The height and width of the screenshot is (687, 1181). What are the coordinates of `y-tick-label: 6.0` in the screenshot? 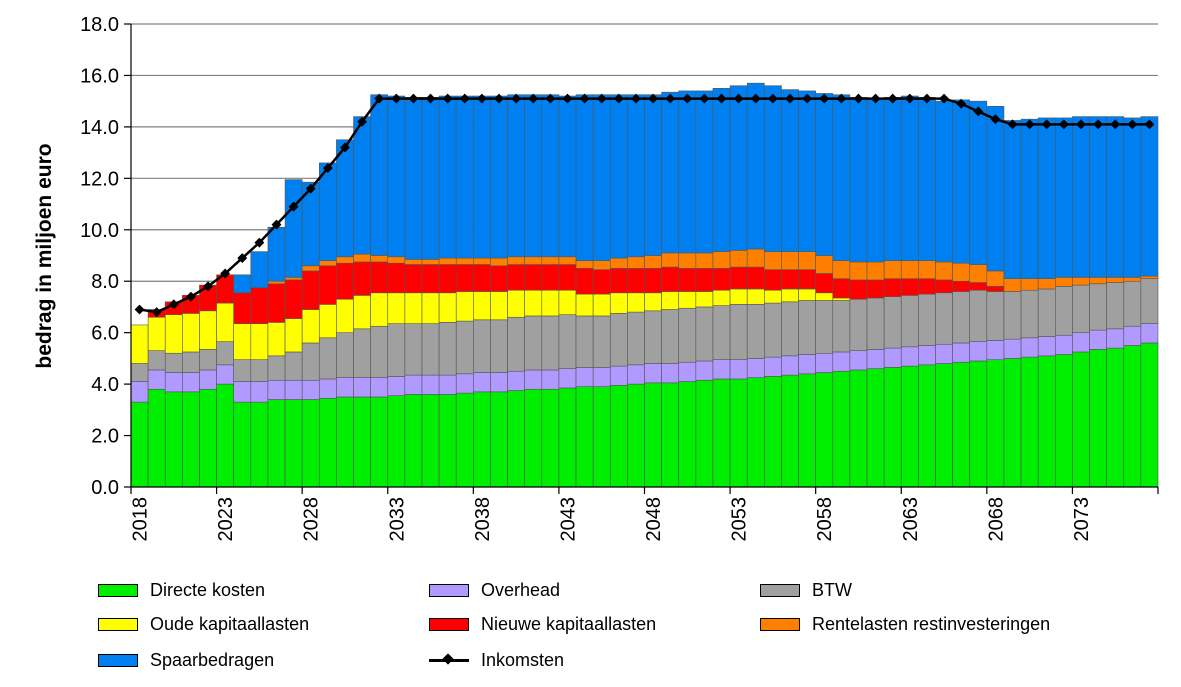 It's located at (105, 334).